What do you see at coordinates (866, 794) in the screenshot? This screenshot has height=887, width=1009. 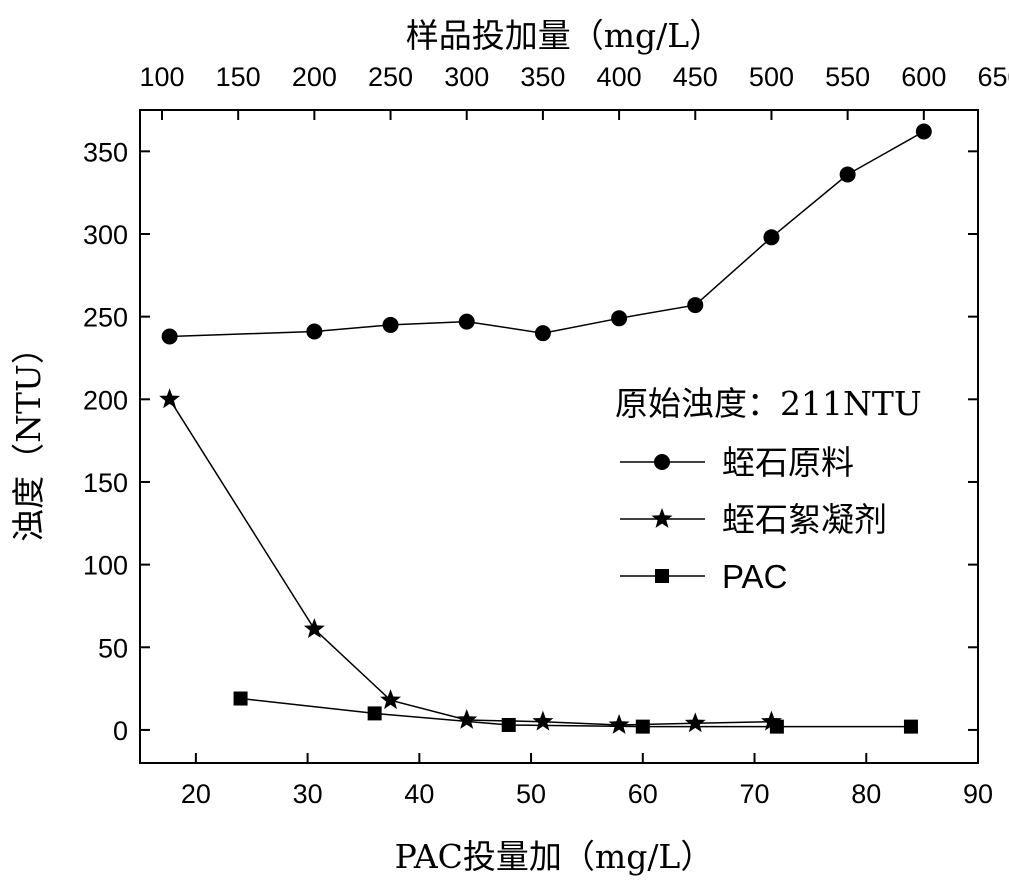 I see `x-tick-label: 80` at bounding box center [866, 794].